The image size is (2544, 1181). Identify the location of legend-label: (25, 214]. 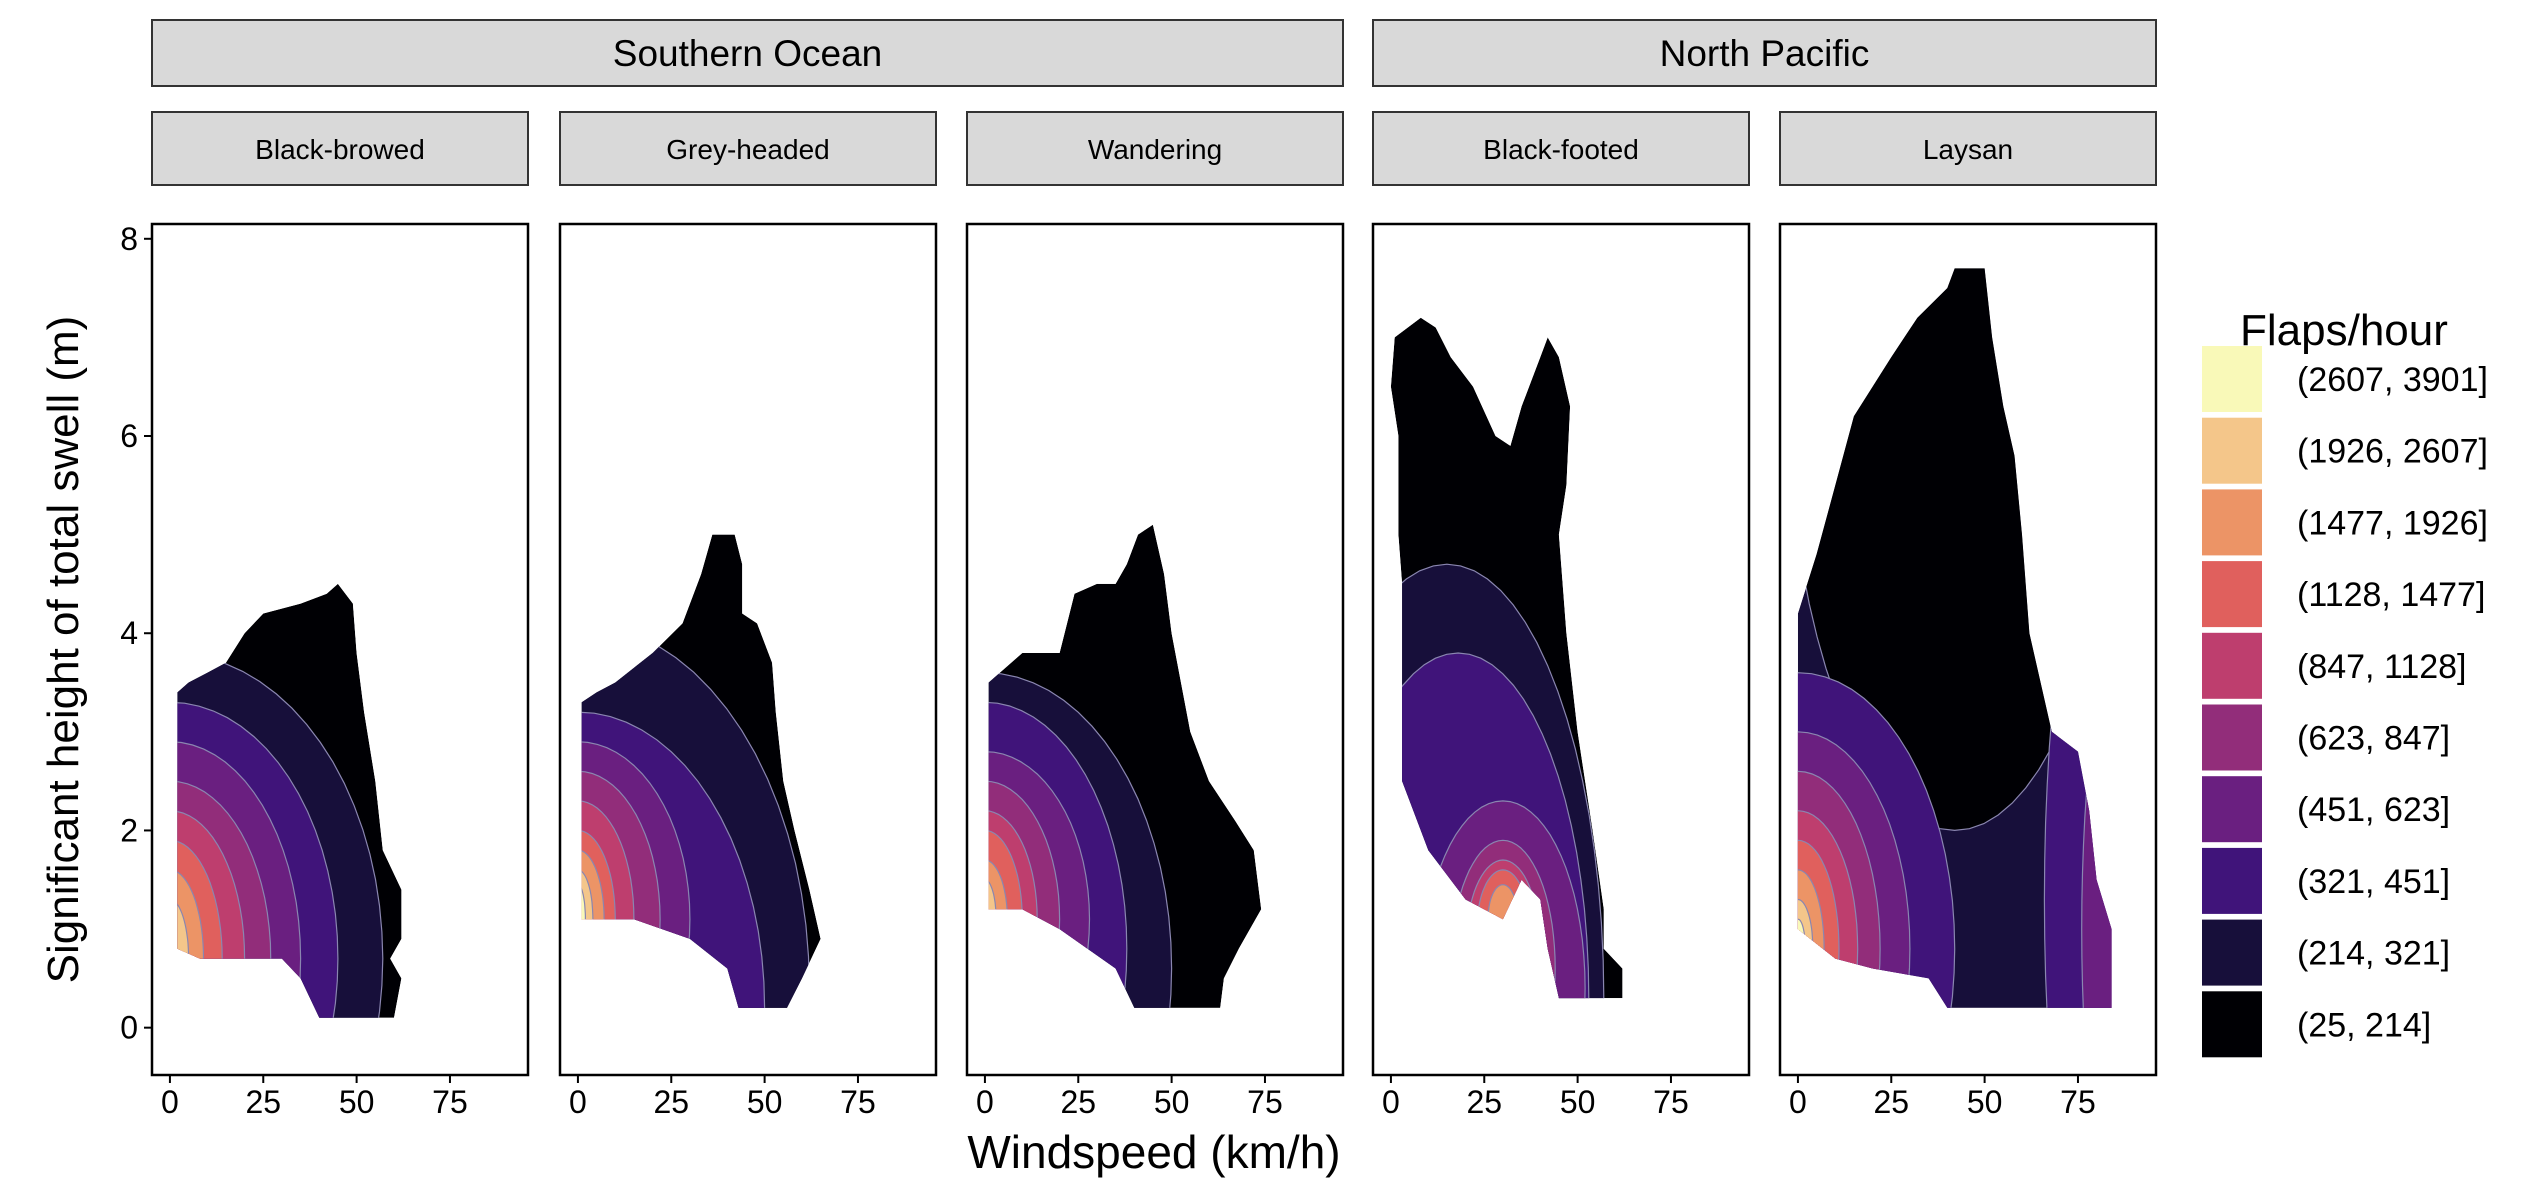
(2364, 1025).